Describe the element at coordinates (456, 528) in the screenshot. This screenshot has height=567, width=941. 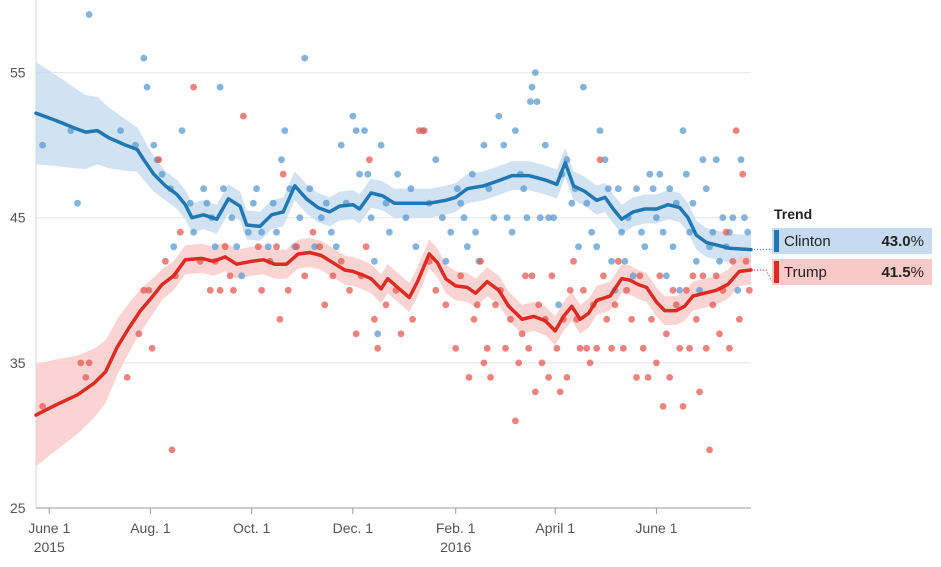
I see `x-tick-label-4: Feb. 1` at that location.